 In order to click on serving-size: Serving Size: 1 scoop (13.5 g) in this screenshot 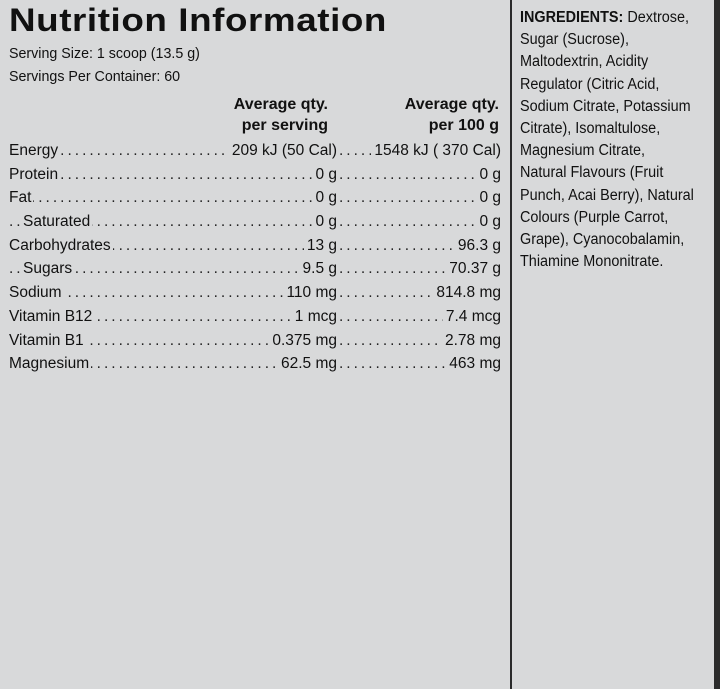, I will do `click(104, 53)`.